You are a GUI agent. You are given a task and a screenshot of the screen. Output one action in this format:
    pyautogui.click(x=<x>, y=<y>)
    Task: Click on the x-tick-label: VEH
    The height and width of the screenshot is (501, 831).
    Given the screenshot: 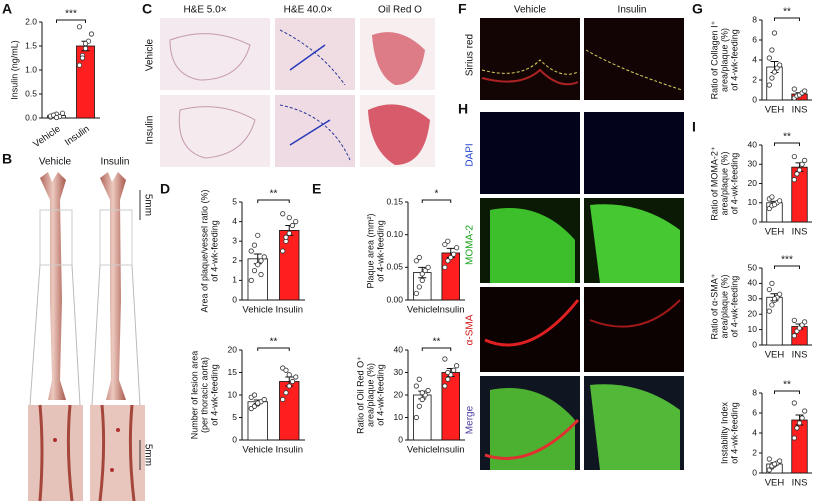 What is the action you would take?
    pyautogui.click(x=775, y=355)
    